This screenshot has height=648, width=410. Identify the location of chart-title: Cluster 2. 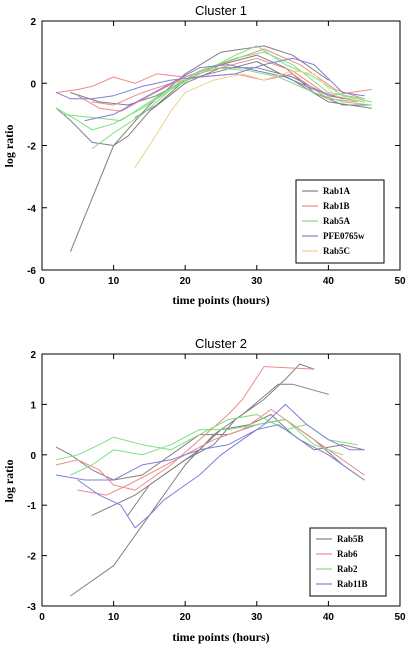
(221, 343).